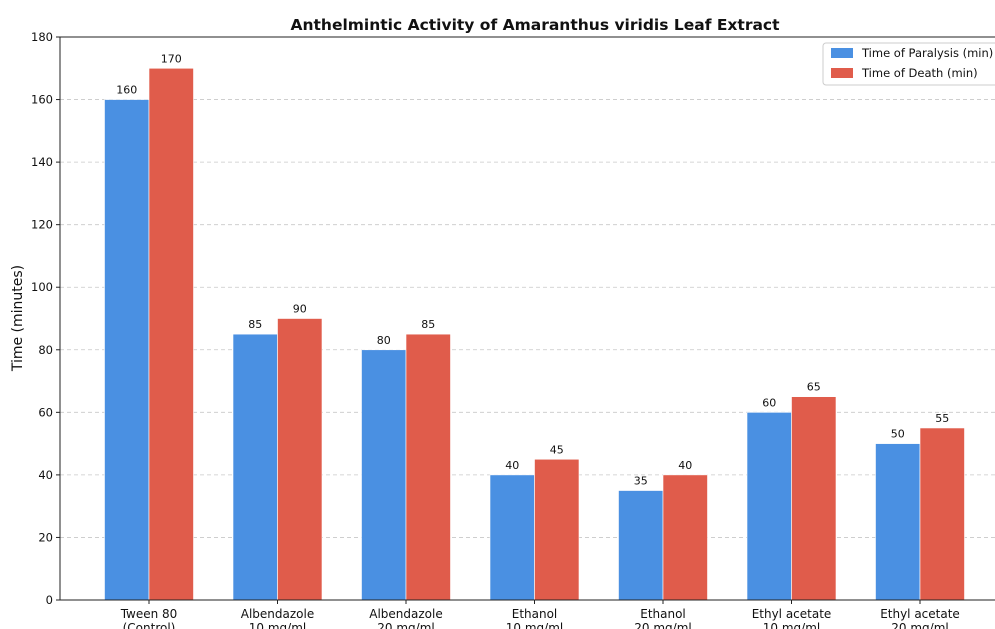  Describe the element at coordinates (814, 387) in the screenshot. I see `data-label: 65` at that location.